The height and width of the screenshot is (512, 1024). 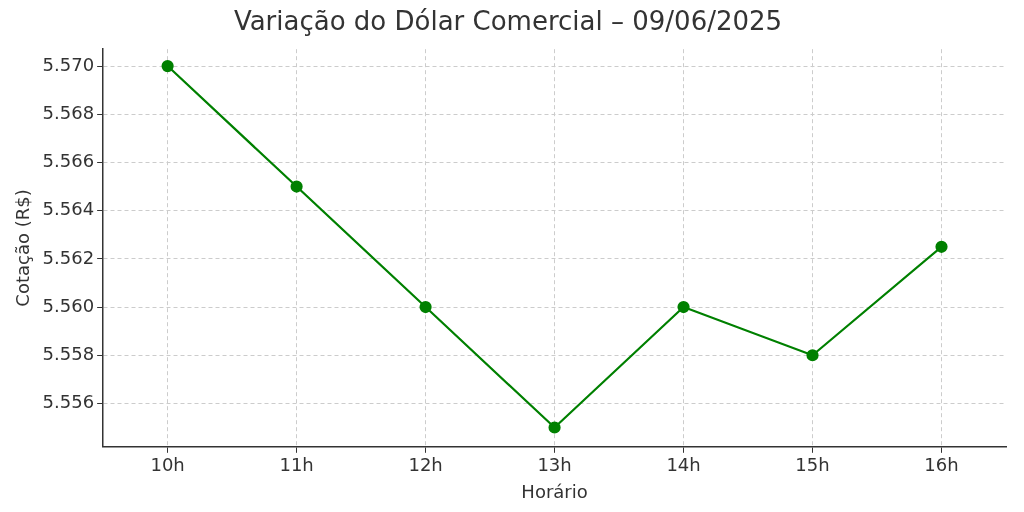 What do you see at coordinates (68, 112) in the screenshot?
I see `y-tick-label: 5.568` at bounding box center [68, 112].